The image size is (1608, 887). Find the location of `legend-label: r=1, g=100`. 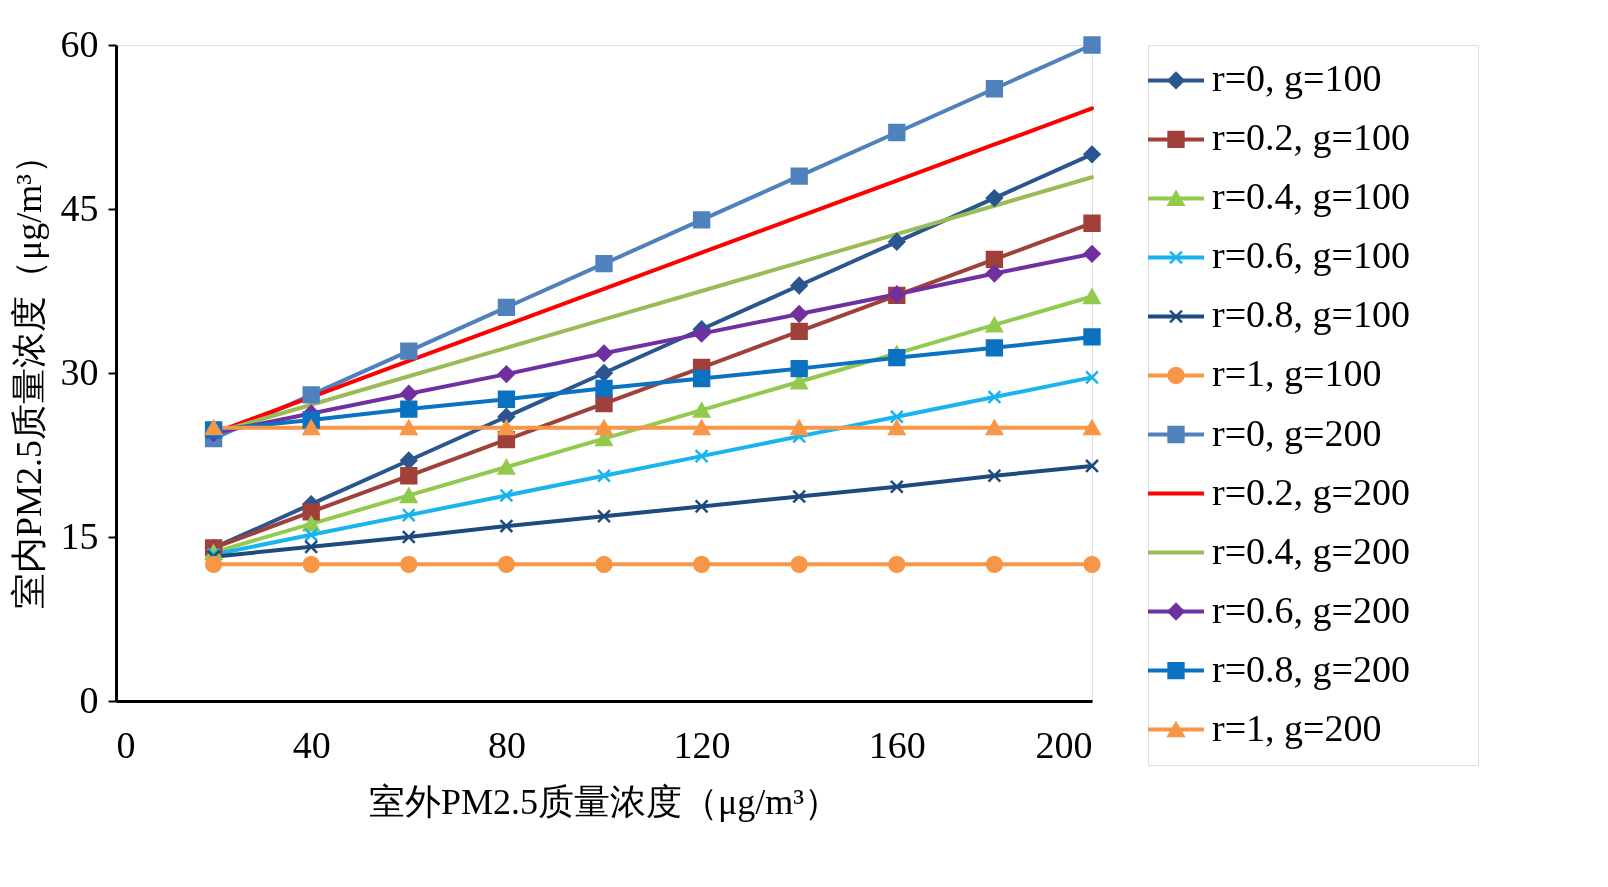

legend-label: r=1, g=100 is located at coordinates (1297, 373).